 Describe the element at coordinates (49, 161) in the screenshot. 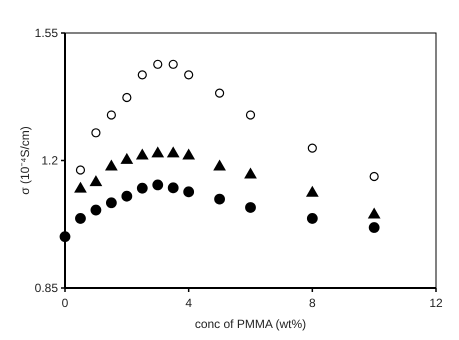

I see `y-tick-label: 1.2` at that location.